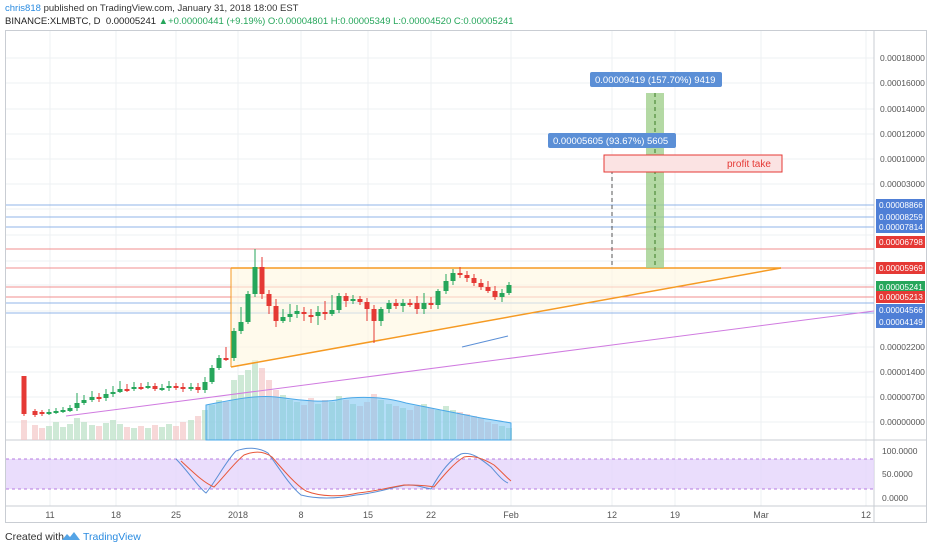  I want to click on price-tag: 0.00004566, so click(900, 310).